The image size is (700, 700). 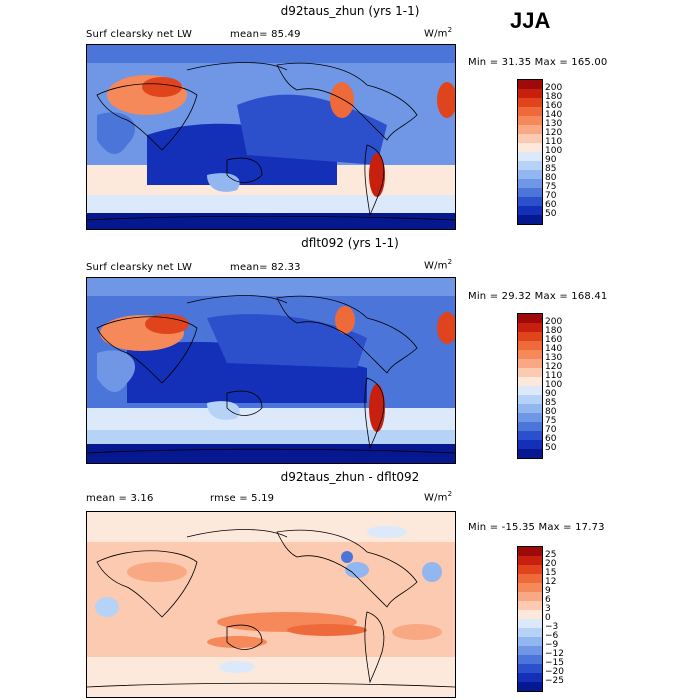 I want to click on panel1-units: W/m2, so click(x=438, y=33).